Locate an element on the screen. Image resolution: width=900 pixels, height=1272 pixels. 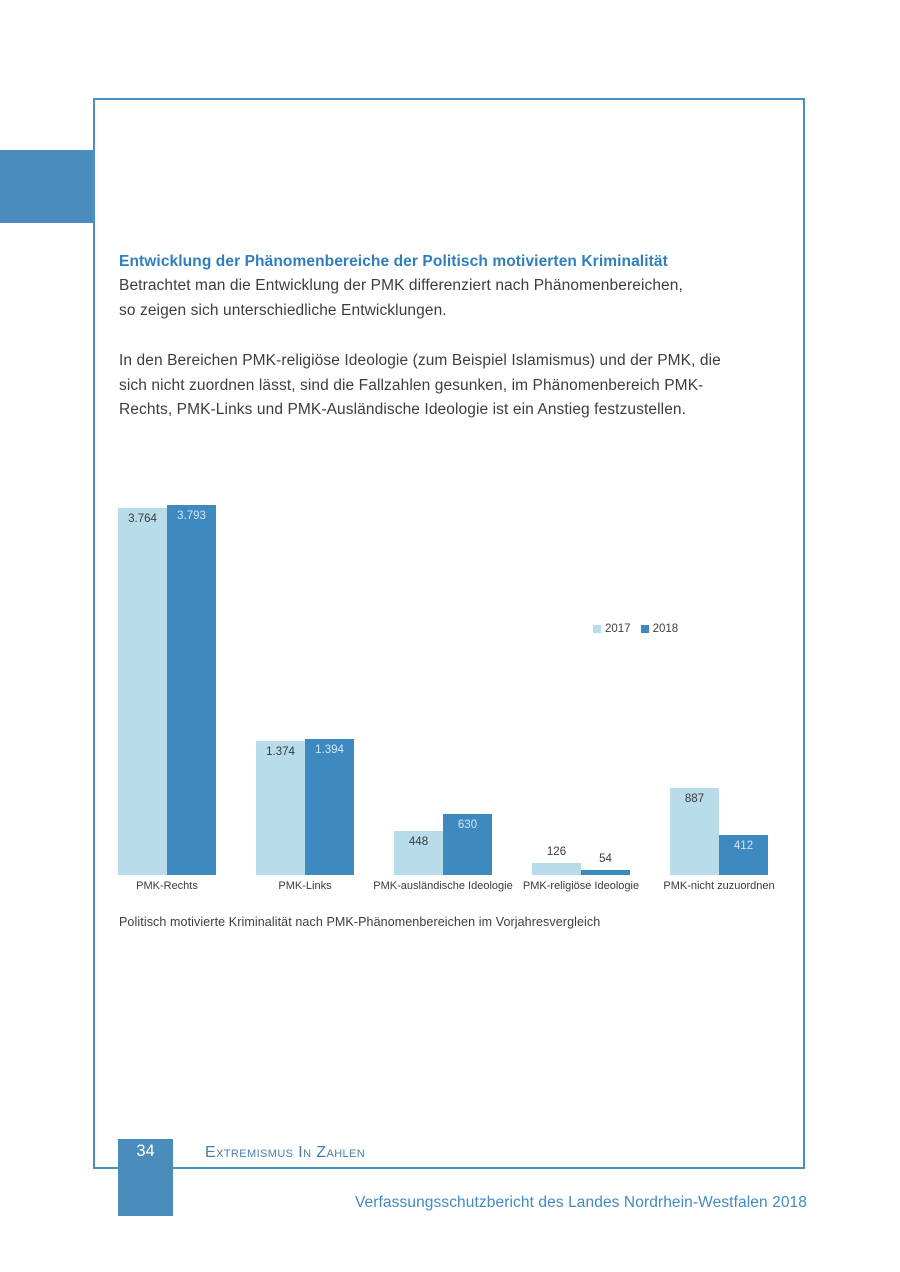
legend-swatch-2018 is located at coordinates (644, 629).